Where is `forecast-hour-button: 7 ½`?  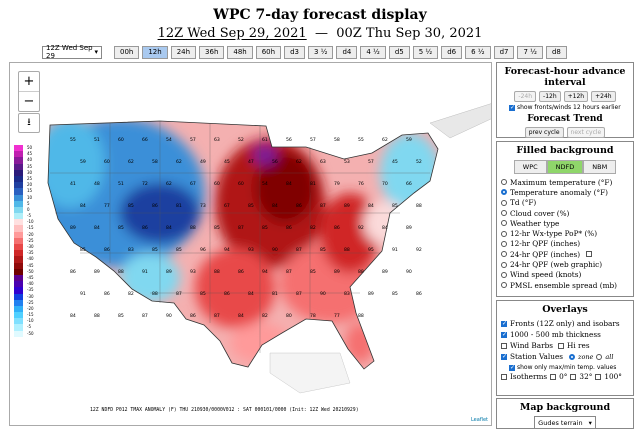
forecast-hour-button: 7 ½ is located at coordinates (530, 52).